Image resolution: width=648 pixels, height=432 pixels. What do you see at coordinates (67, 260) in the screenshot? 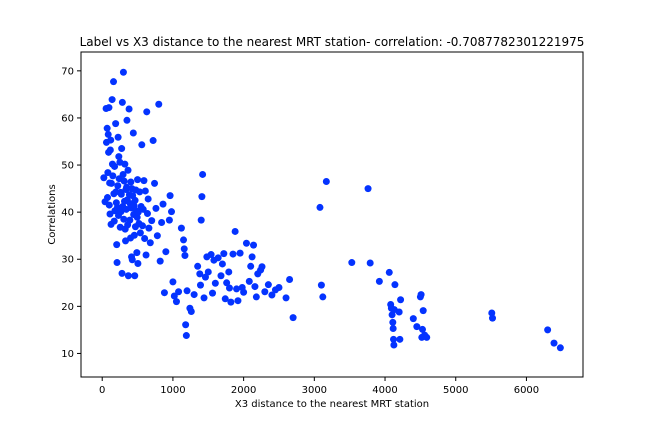
I see `y-tick-label: 30` at bounding box center [67, 260].